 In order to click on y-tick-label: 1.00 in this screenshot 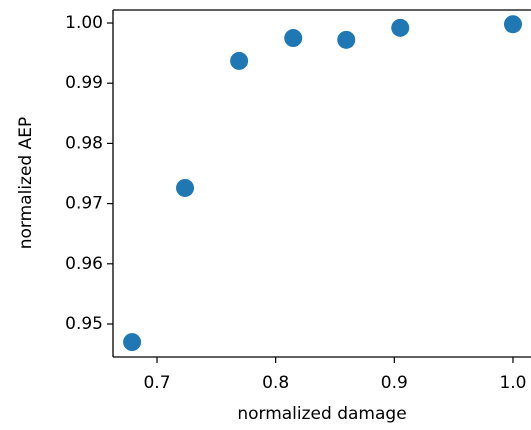, I will do `click(84, 23)`.